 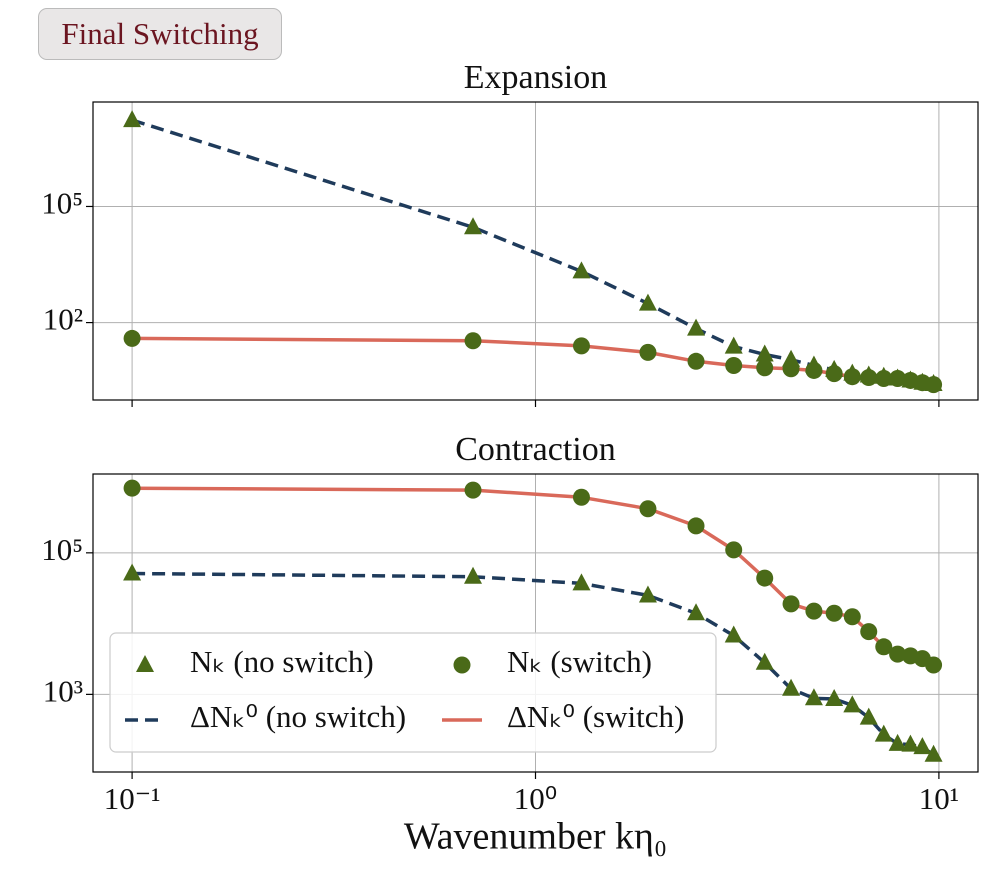 What do you see at coordinates (536, 77) in the screenshot?
I see `panel-title: Expansion` at bounding box center [536, 77].